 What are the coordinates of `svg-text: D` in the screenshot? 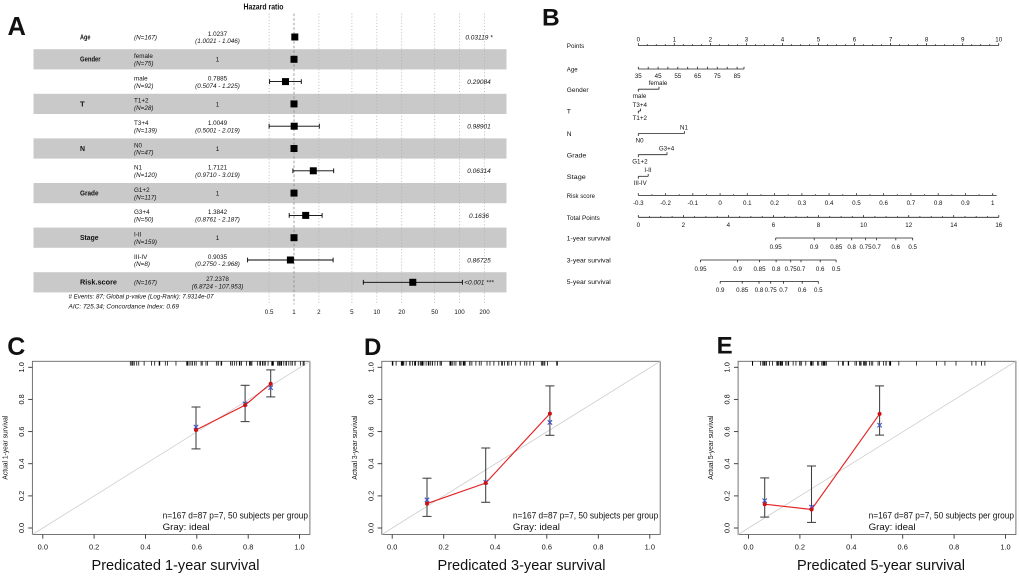 It's located at (372, 347).